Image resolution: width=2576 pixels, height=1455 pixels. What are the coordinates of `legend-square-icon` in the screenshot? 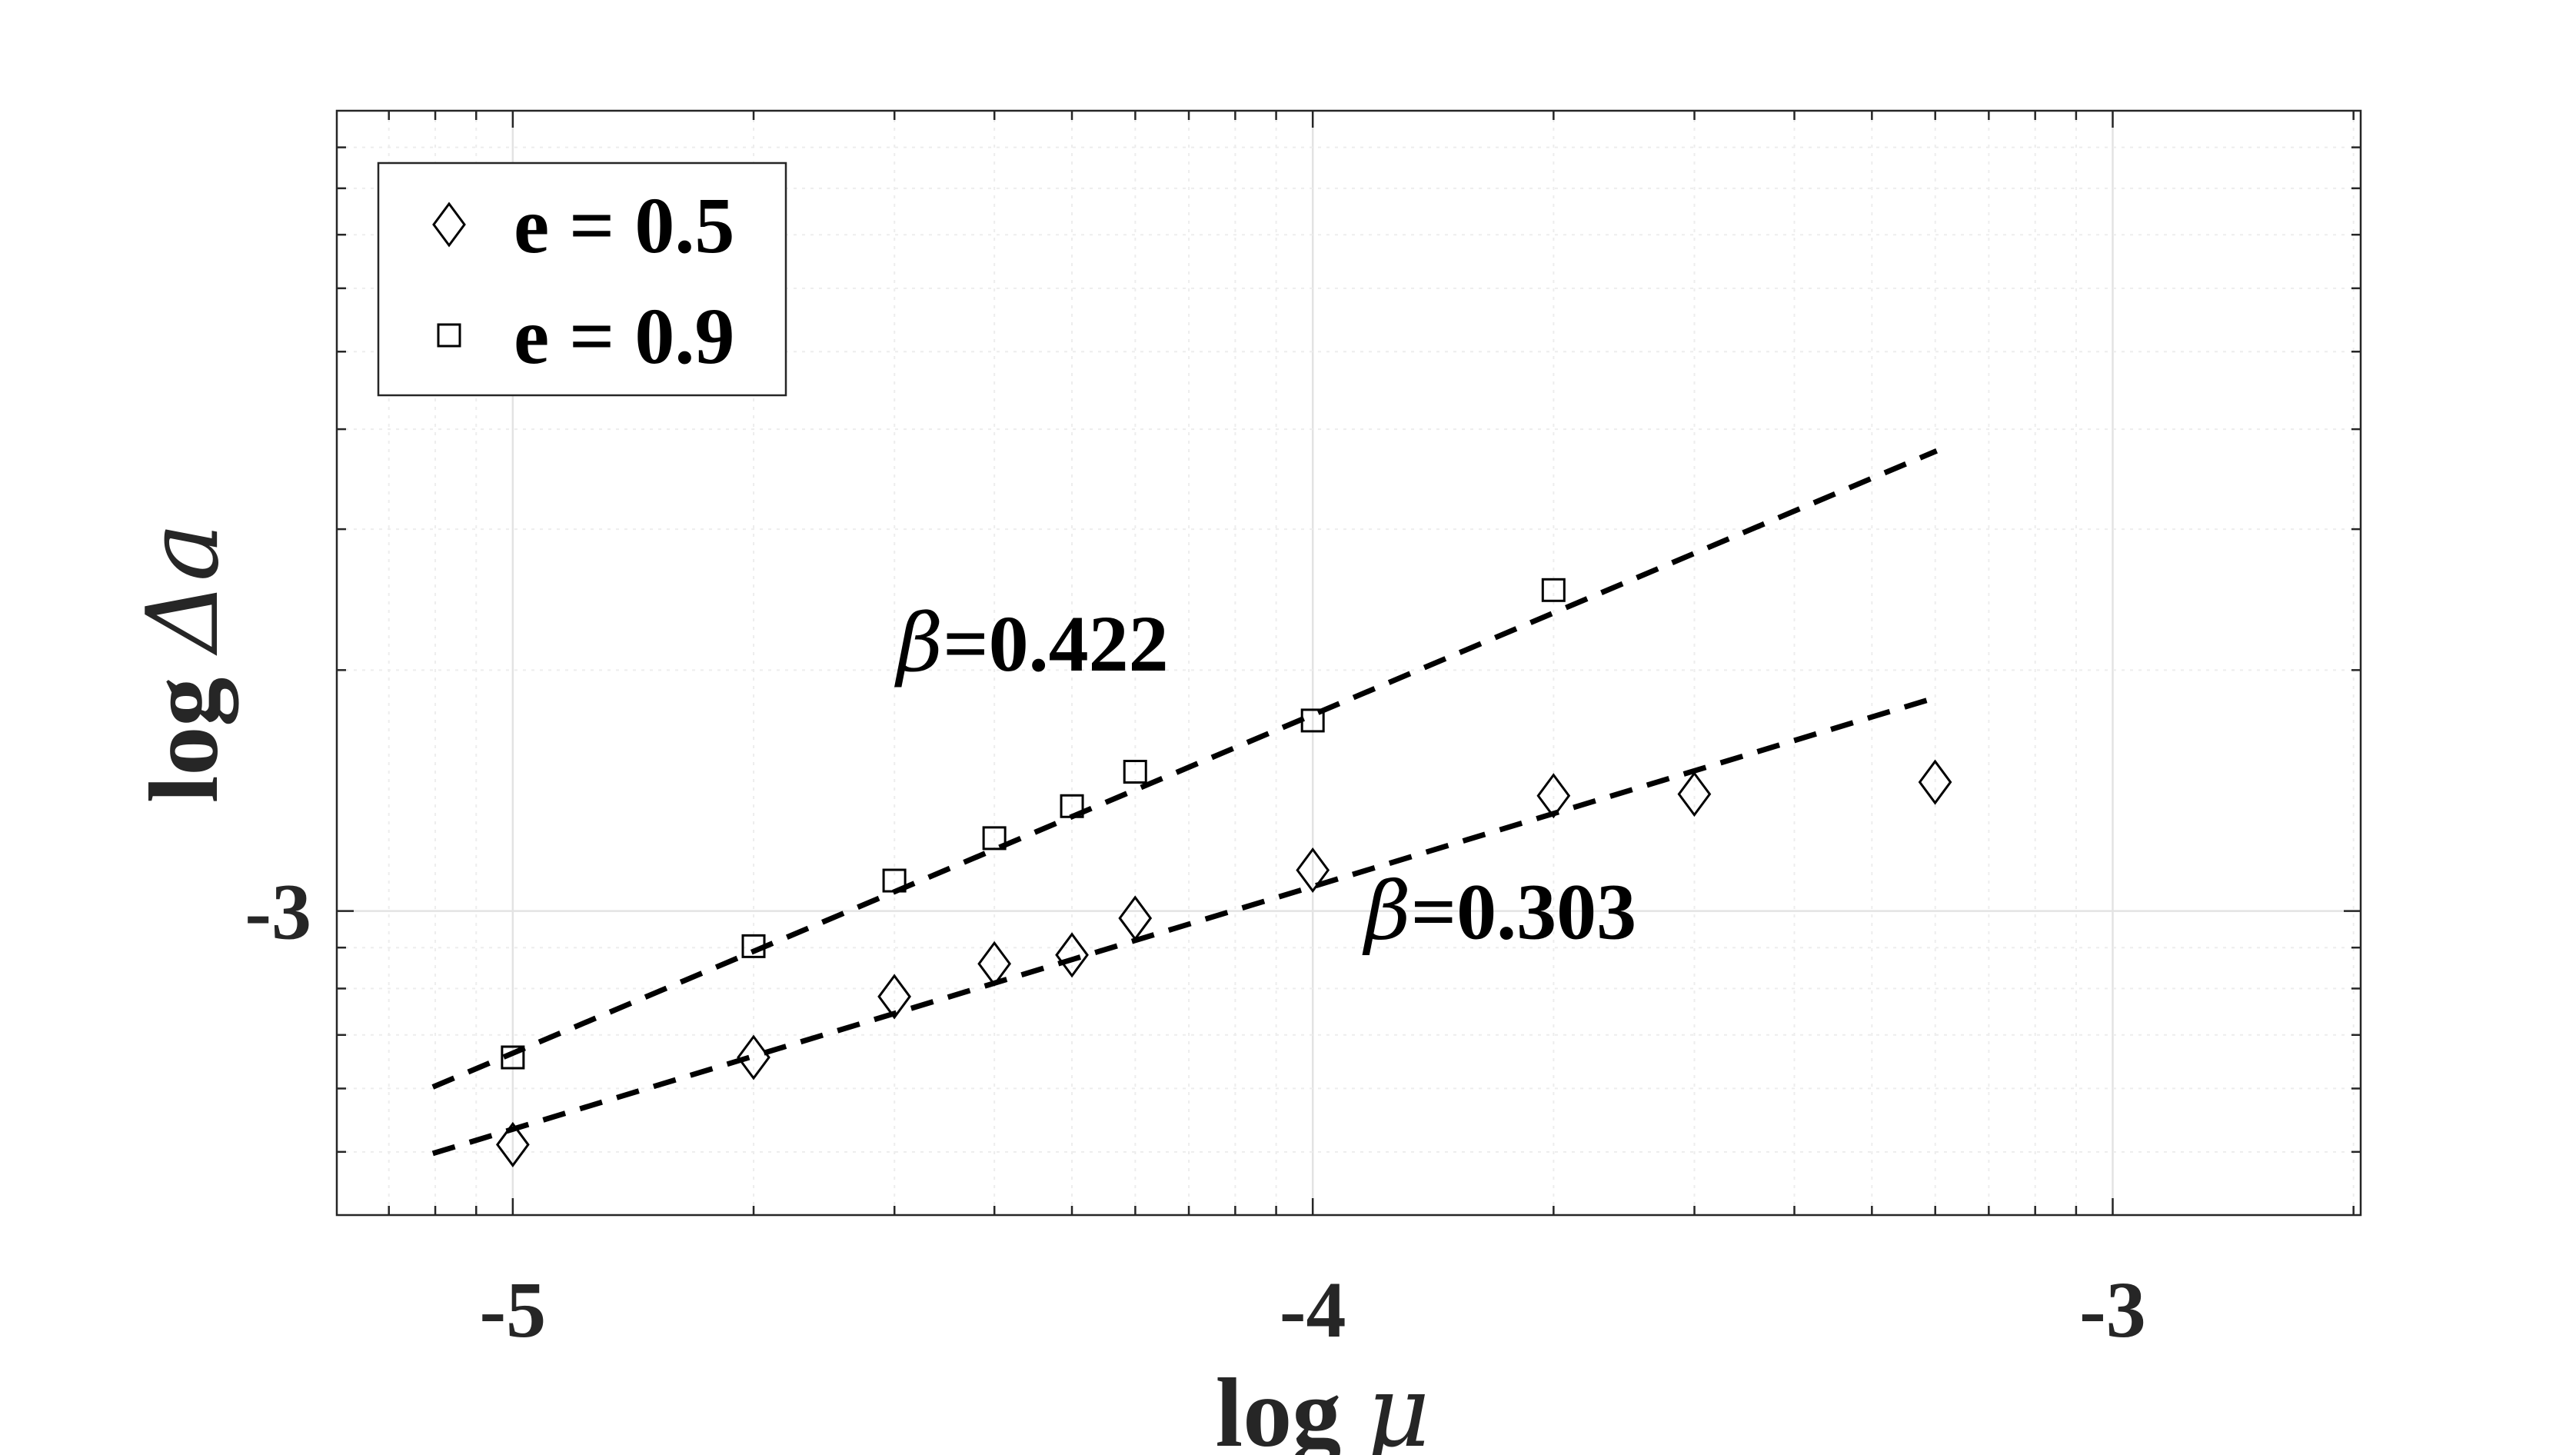 It's located at (449, 335).